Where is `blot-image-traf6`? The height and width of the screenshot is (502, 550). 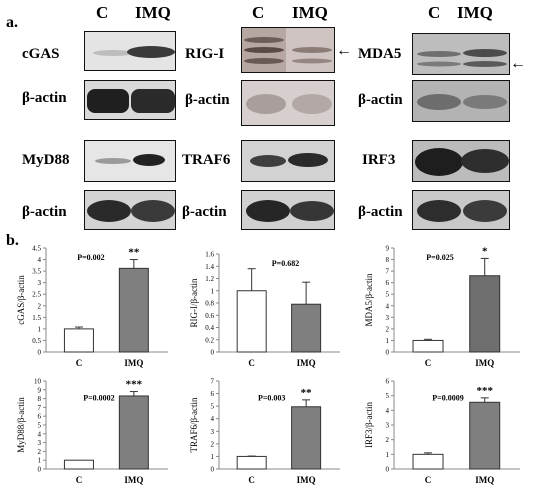
blot-image-traf6 is located at coordinates (288, 161).